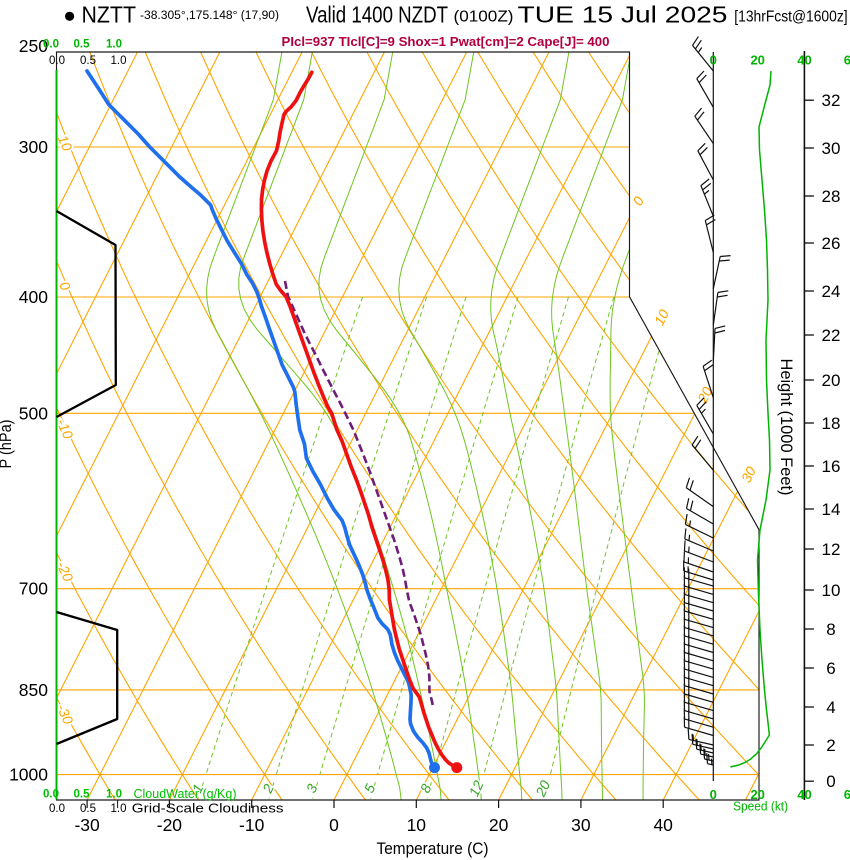 The width and height of the screenshot is (850, 860). Describe the element at coordinates (87, 825) in the screenshot. I see `svg-text: -30` at that location.